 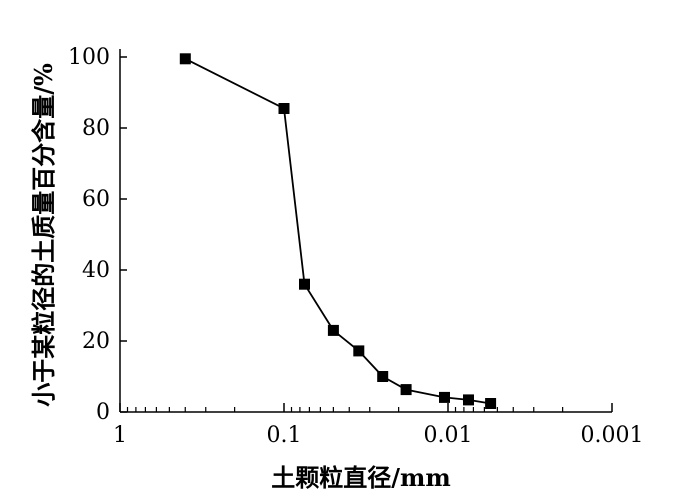 I want to click on y-axis-title: 小于某粒径的土质量百分含量/%, so click(x=43, y=235).